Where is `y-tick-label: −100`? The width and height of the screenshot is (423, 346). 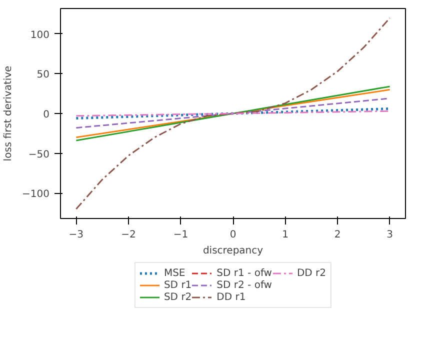
y-tick-label: −100 is located at coordinates (36, 194).